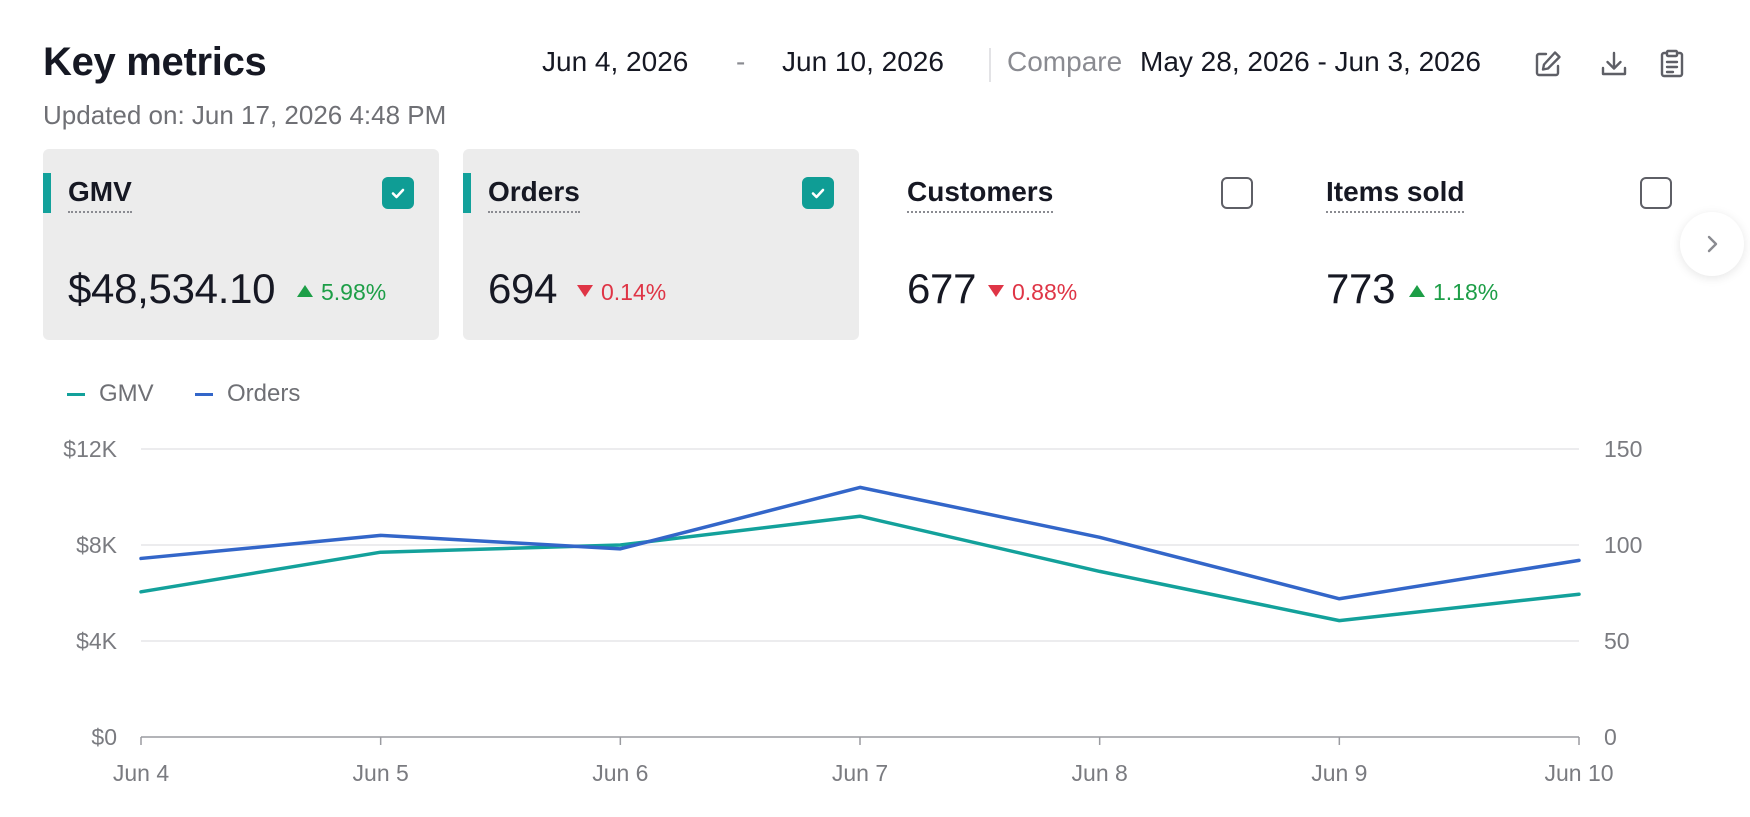 This screenshot has width=1750, height=817. What do you see at coordinates (1617, 641) in the screenshot?
I see `y-right-tick-label: 50` at bounding box center [1617, 641].